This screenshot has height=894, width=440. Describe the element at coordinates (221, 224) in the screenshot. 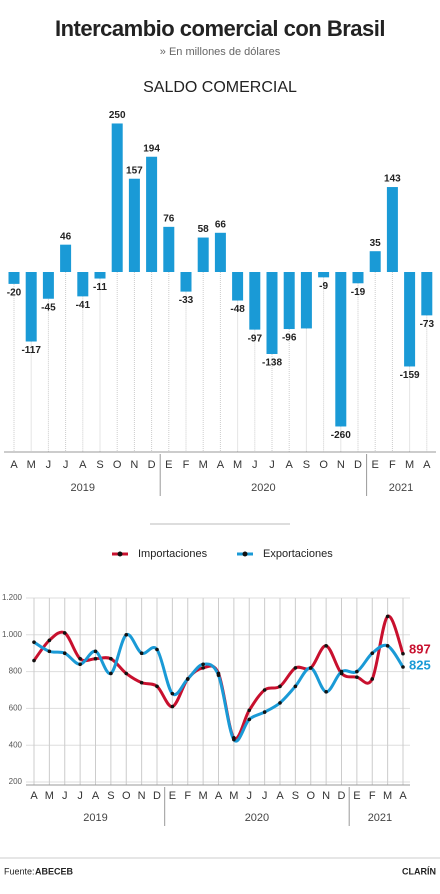

I see `value-label: 66` at that location.